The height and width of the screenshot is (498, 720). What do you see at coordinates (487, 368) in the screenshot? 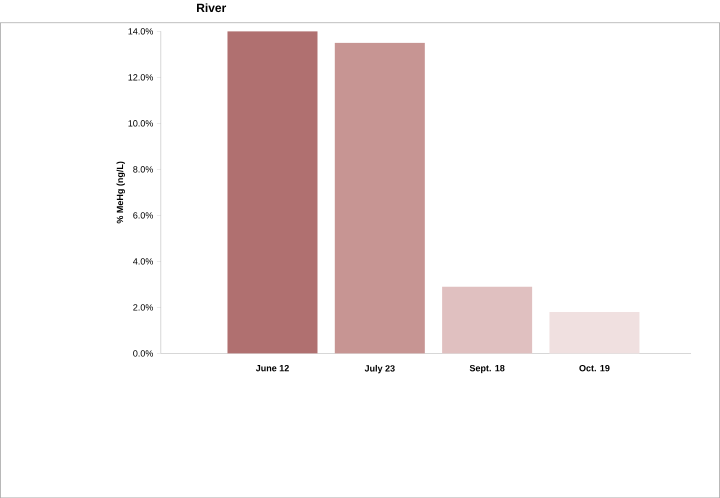
I see `x-tick-label: Sept. 18` at bounding box center [487, 368].